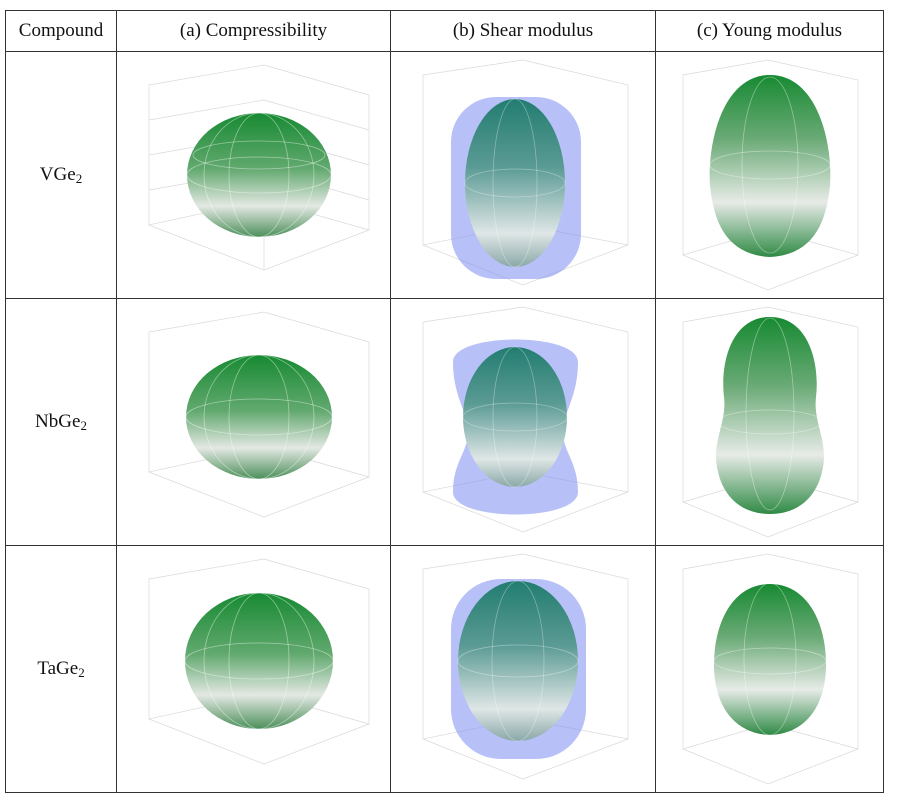  I want to click on tage2-young-plot, so click(770, 669).